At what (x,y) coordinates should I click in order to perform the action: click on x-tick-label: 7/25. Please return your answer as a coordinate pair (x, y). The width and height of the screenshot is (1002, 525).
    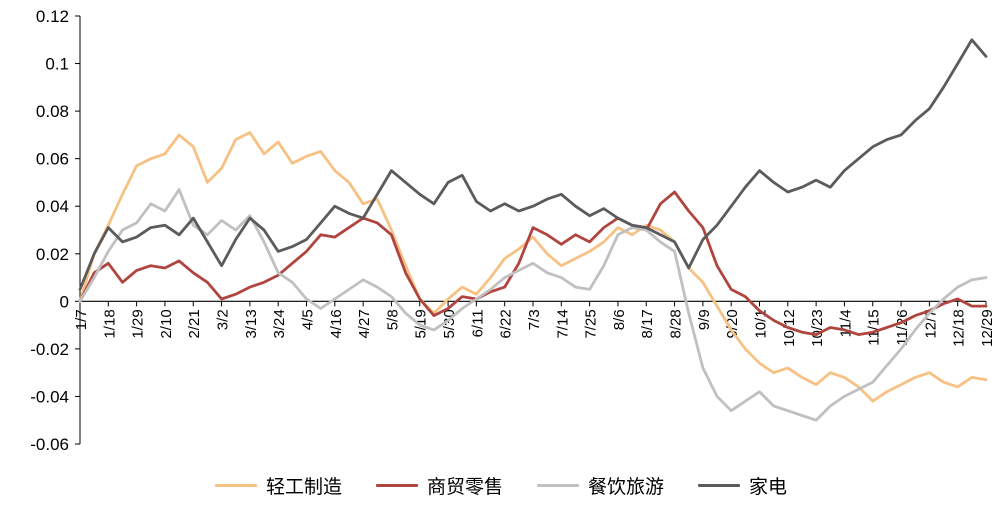
    Looking at the image, I should click on (591, 323).